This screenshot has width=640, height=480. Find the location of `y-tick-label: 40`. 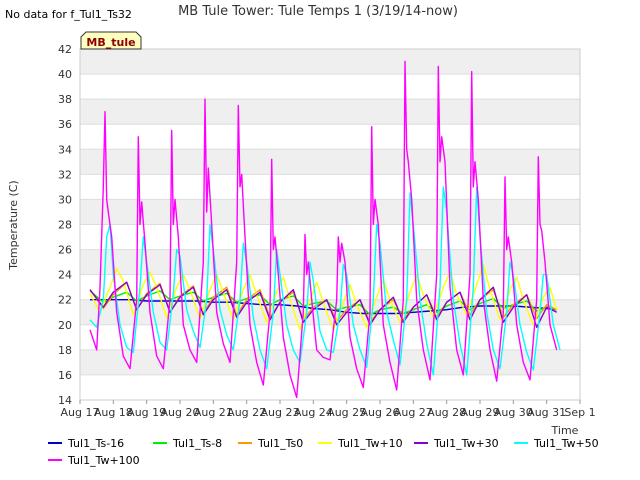

y-tick-label: 40 is located at coordinates (65, 74).